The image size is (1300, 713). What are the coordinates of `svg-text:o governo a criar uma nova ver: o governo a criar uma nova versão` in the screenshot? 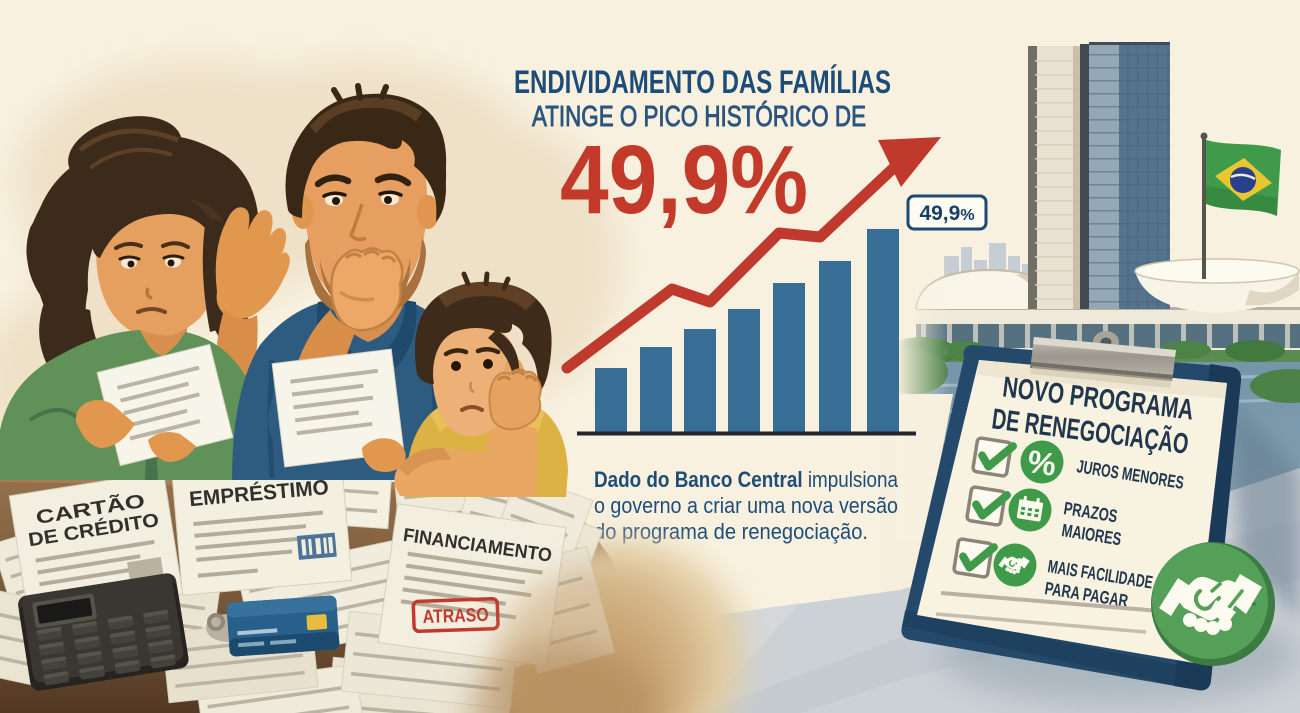 It's located at (746, 505).